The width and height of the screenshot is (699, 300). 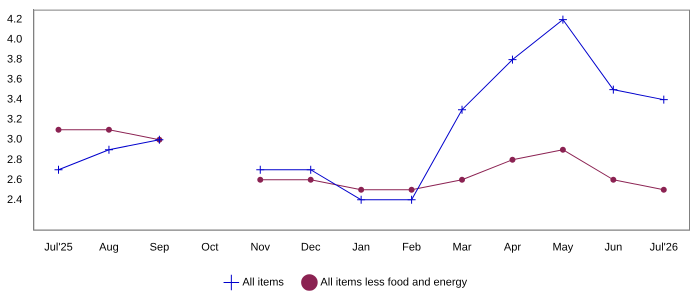 I want to click on y-tick-label: 3.4, so click(x=14, y=100).